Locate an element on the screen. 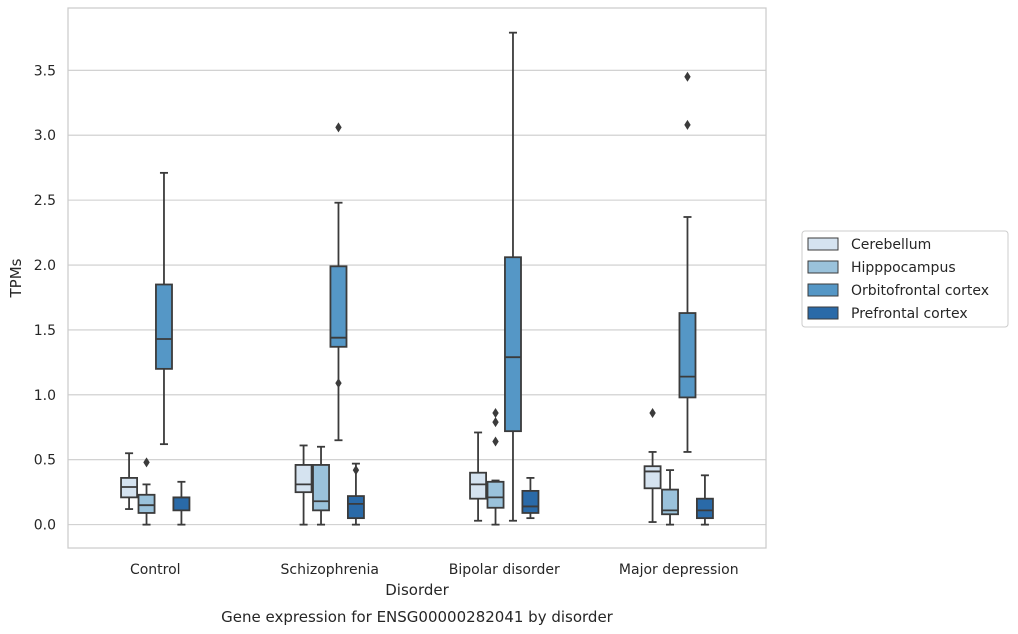 The image size is (1018, 634). legend-frame is located at coordinates (905, 279).